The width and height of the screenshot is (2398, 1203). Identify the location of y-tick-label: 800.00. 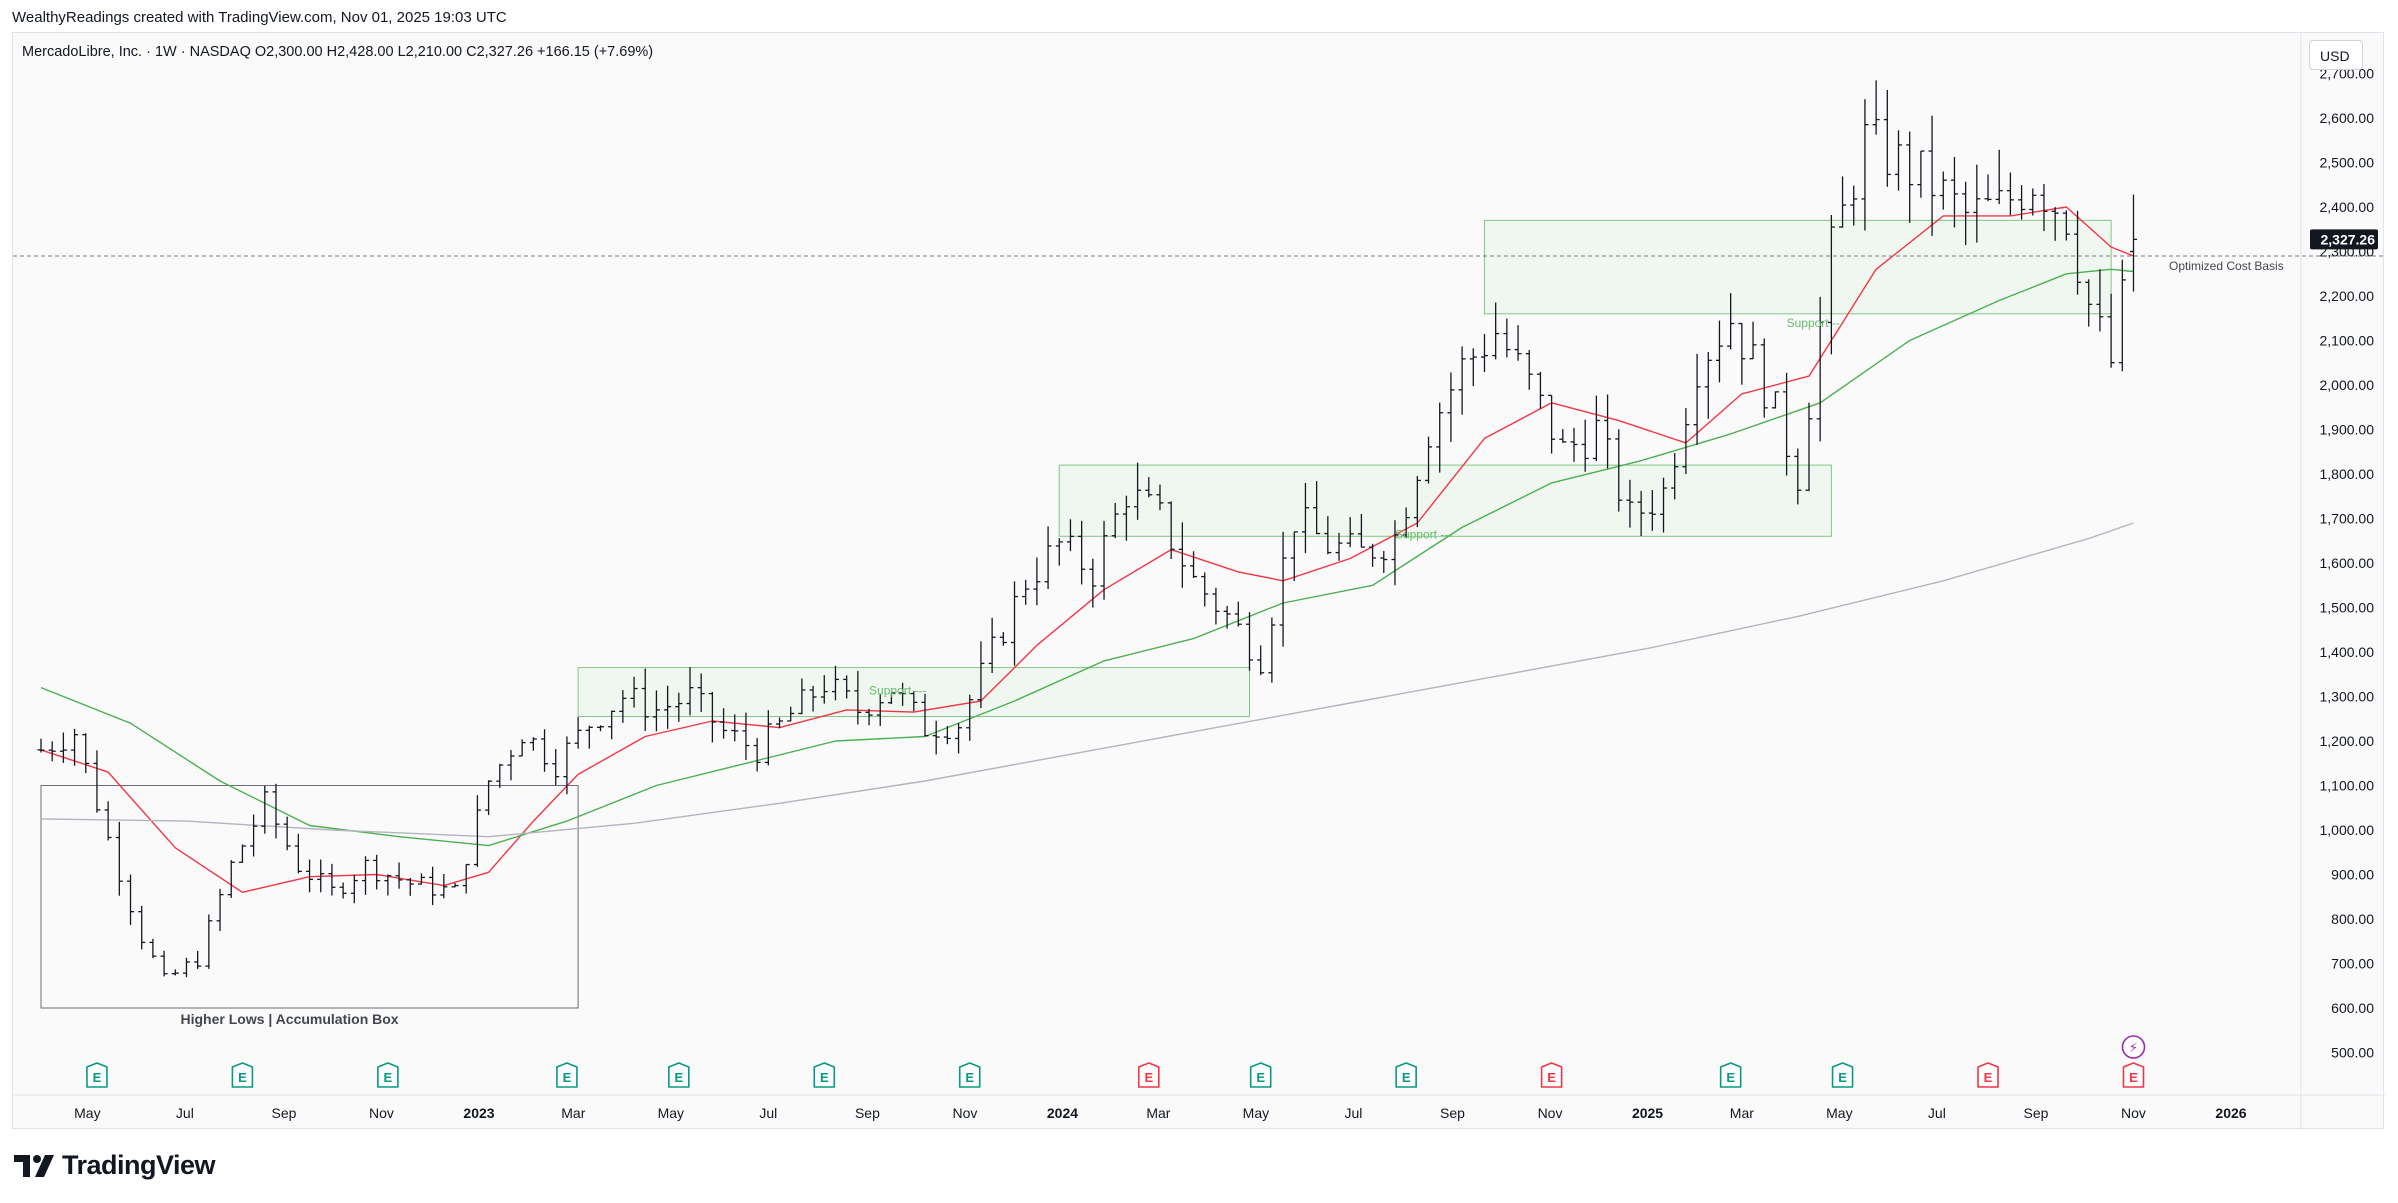
(2352, 919).